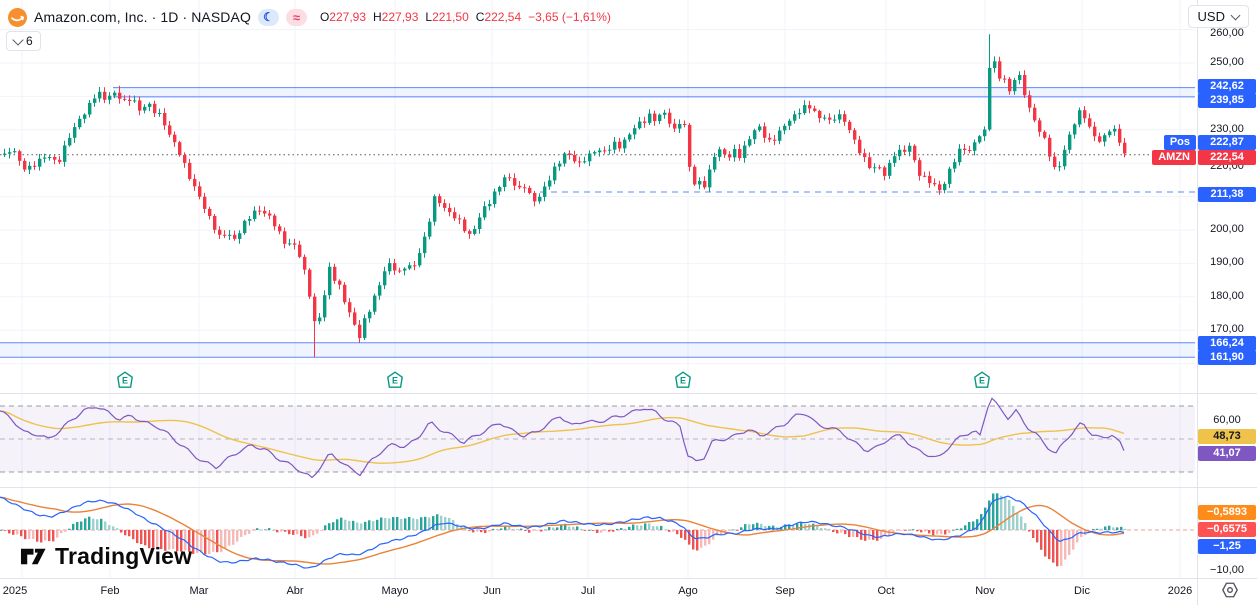 This screenshot has height=605, width=1257. Describe the element at coordinates (1227, 343) in the screenshot. I see `price-label-pill: 166,24` at that location.